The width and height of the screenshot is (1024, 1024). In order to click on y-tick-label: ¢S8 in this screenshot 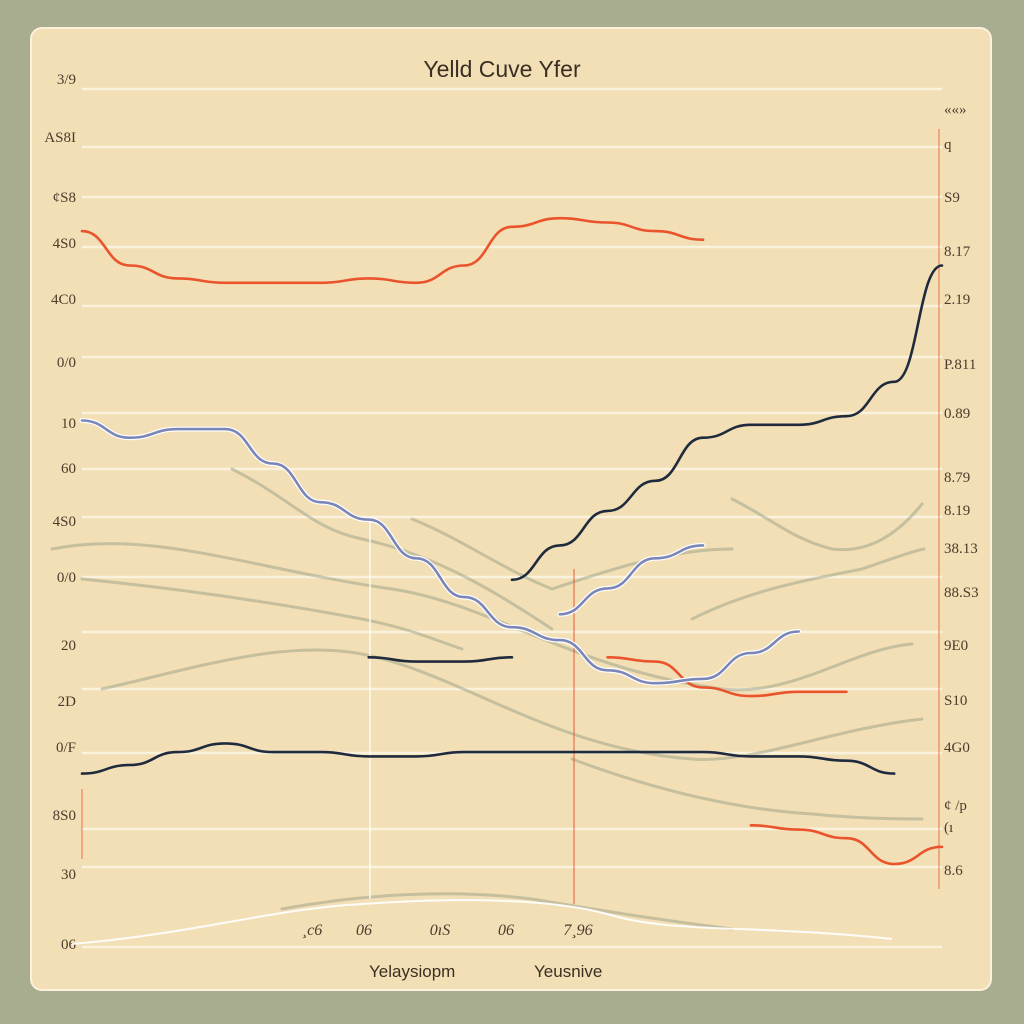, I will do `click(64, 198)`.